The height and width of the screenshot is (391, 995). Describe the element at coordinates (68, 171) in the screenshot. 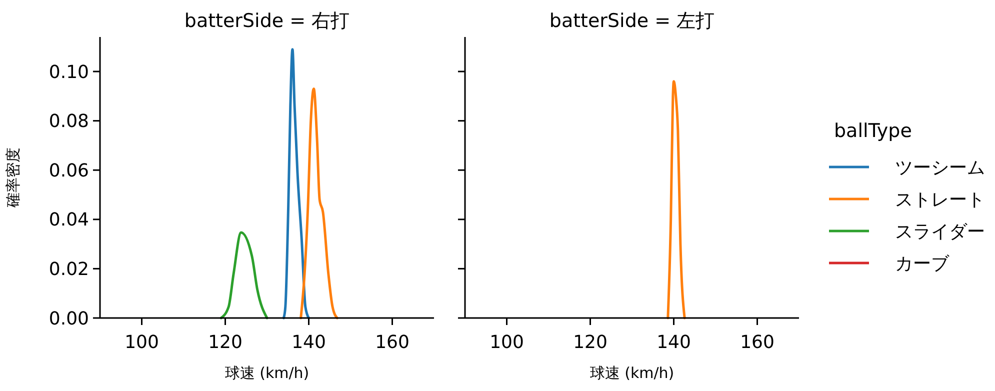

I see `y-tick-label: 0.06` at that location.